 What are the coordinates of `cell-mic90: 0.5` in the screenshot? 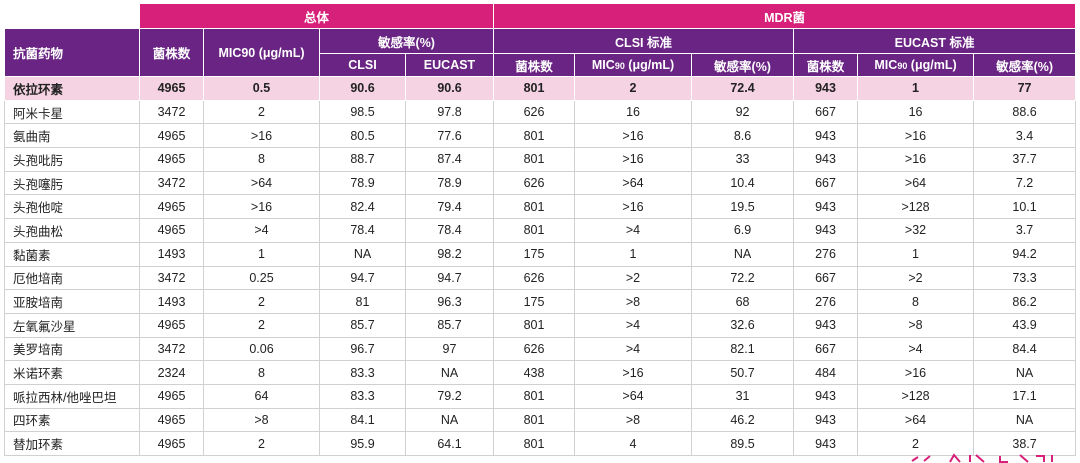 It's located at (261, 88).